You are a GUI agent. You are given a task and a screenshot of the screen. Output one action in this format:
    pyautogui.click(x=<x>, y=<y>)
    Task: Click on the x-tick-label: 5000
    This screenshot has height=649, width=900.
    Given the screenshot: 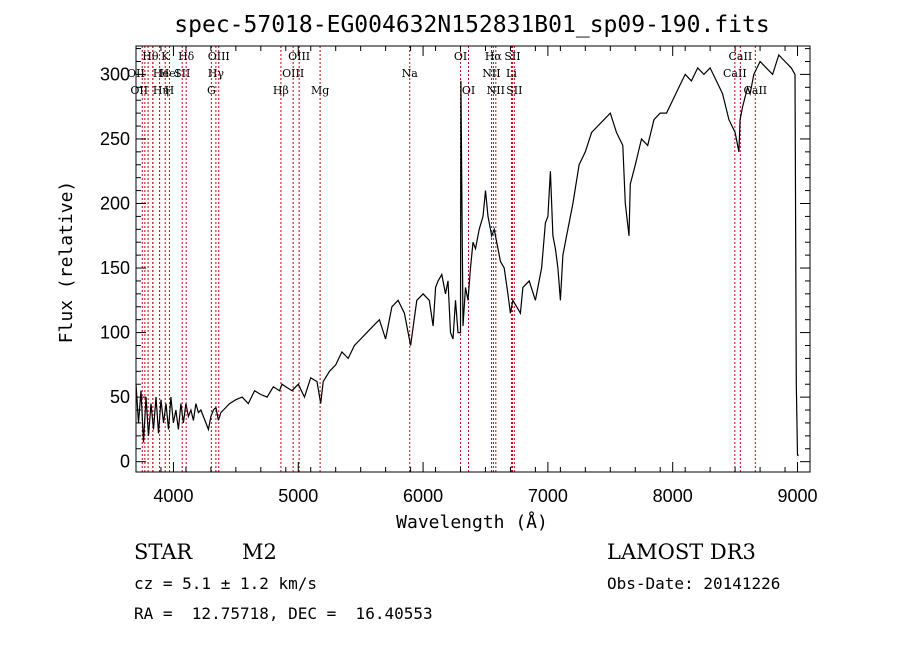 What is the action you would take?
    pyautogui.click(x=298, y=496)
    